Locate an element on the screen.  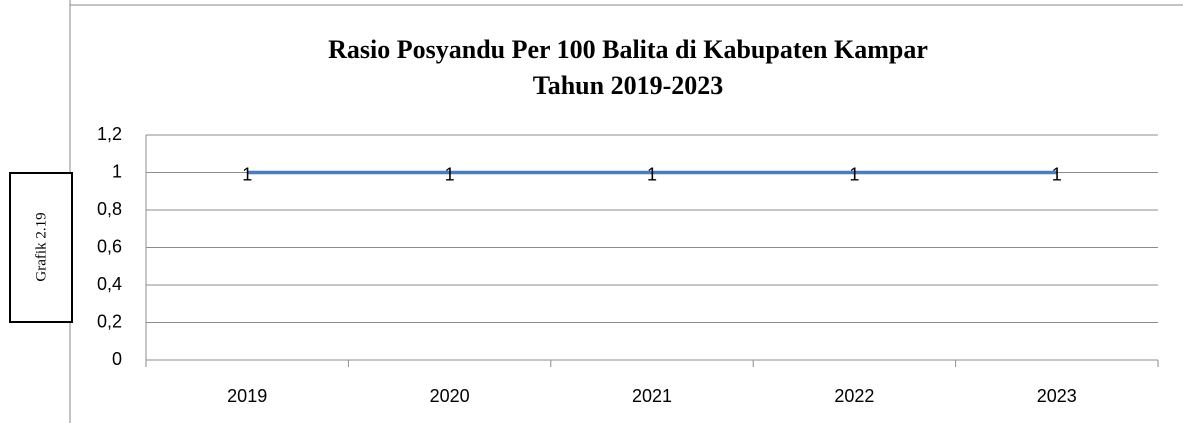
side-box is located at coordinates (41, 247).